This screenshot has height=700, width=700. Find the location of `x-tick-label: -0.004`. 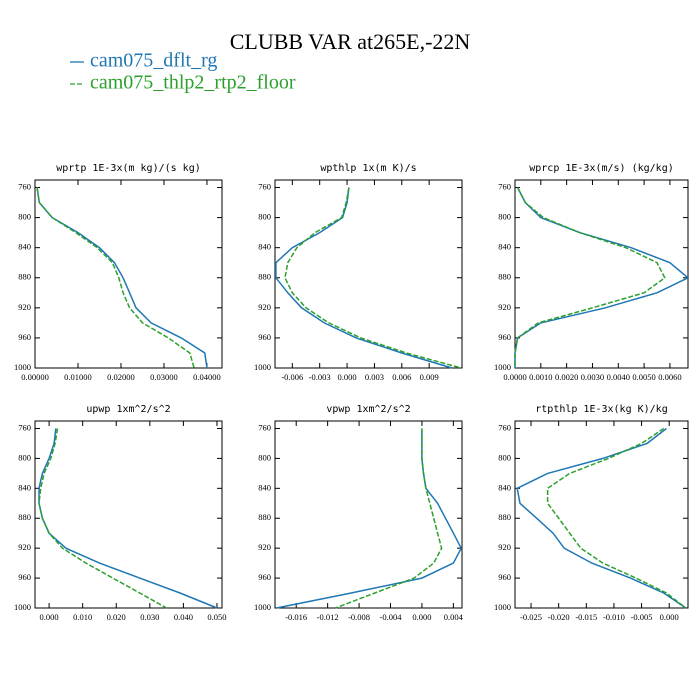

x-tick-label: -0.004 is located at coordinates (391, 617).